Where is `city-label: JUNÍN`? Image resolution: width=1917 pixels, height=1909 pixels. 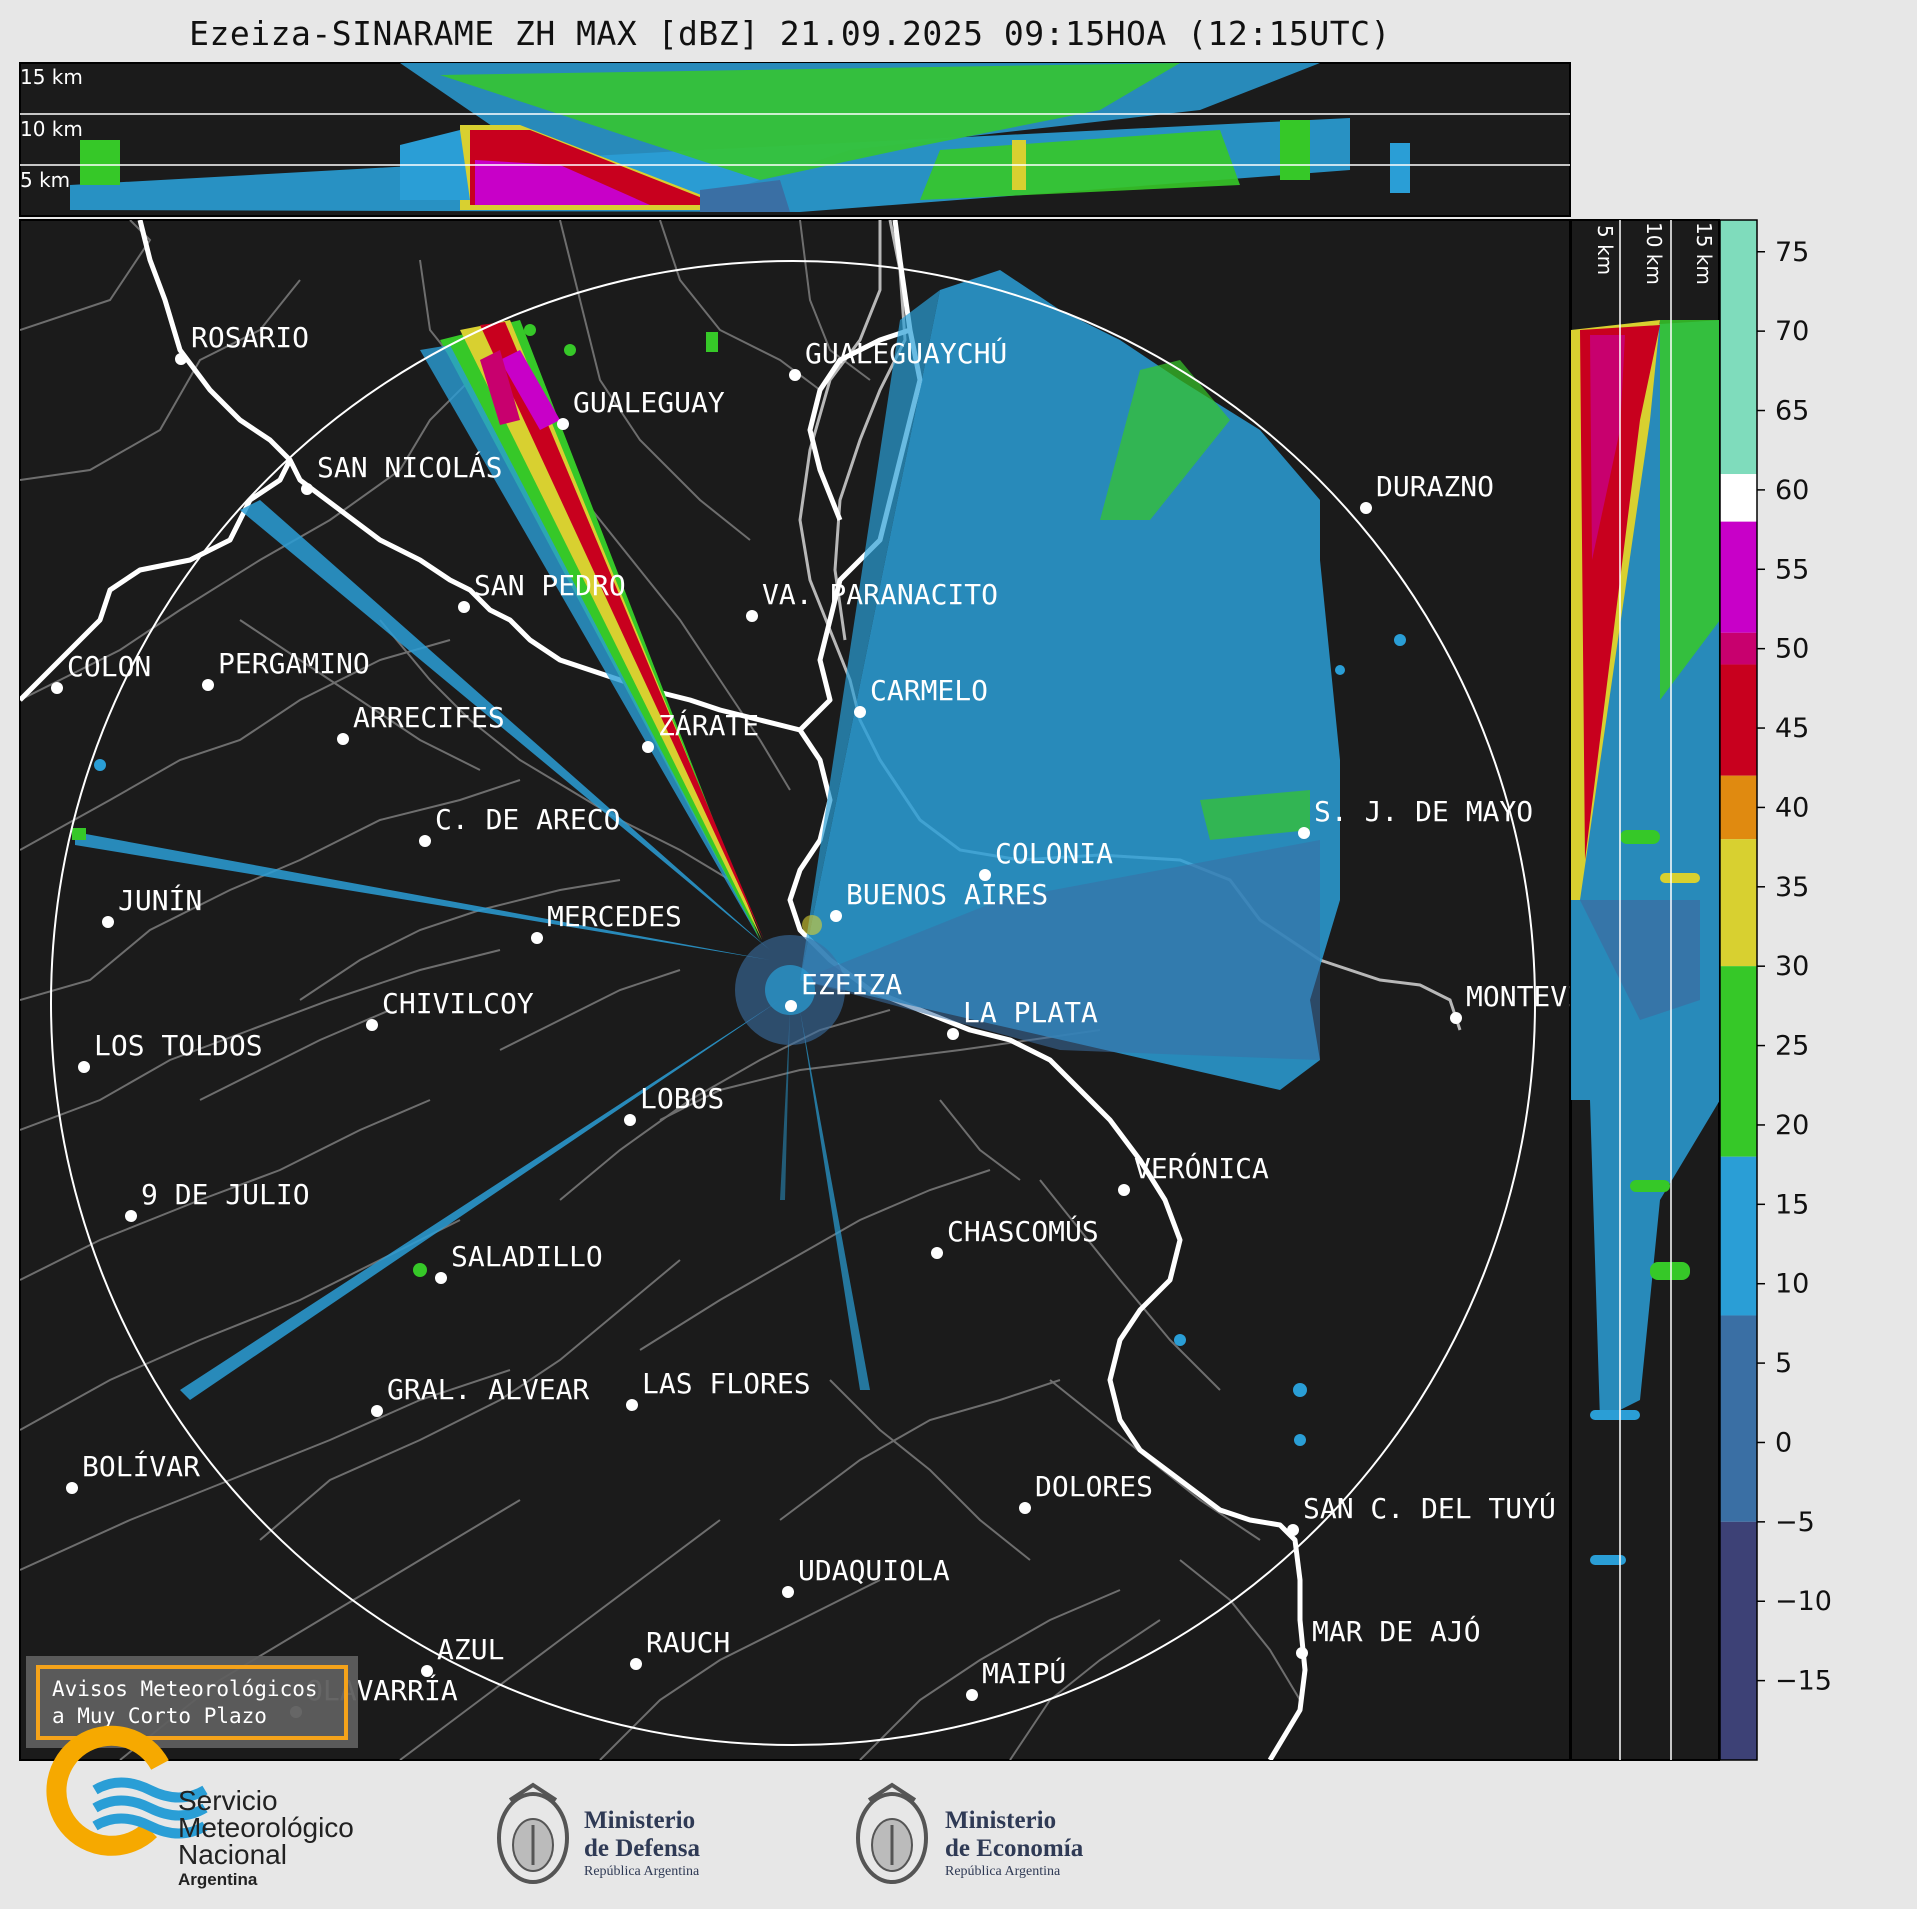 city-label: JUNÍN is located at coordinates (160, 900).